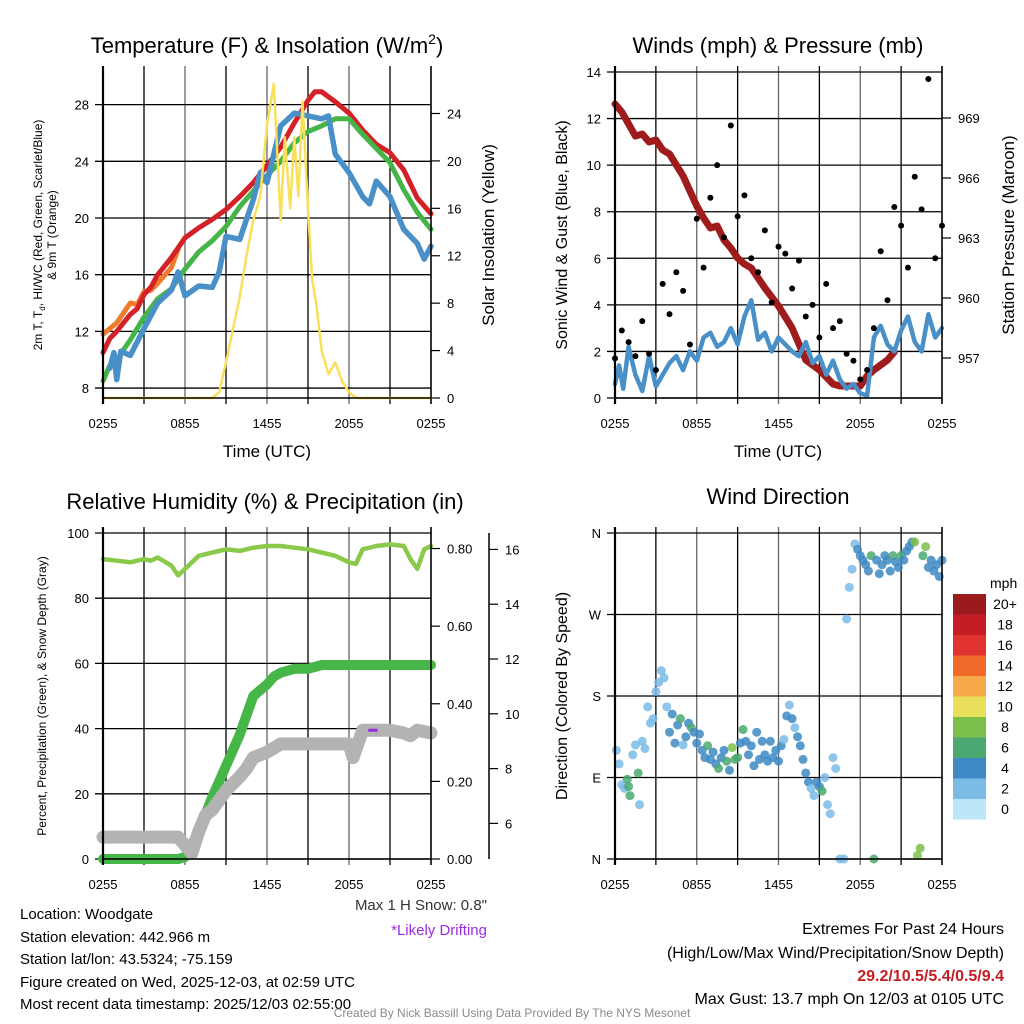  Describe the element at coordinates (969, 358) in the screenshot. I see `y2-tick-label: 957` at that location.